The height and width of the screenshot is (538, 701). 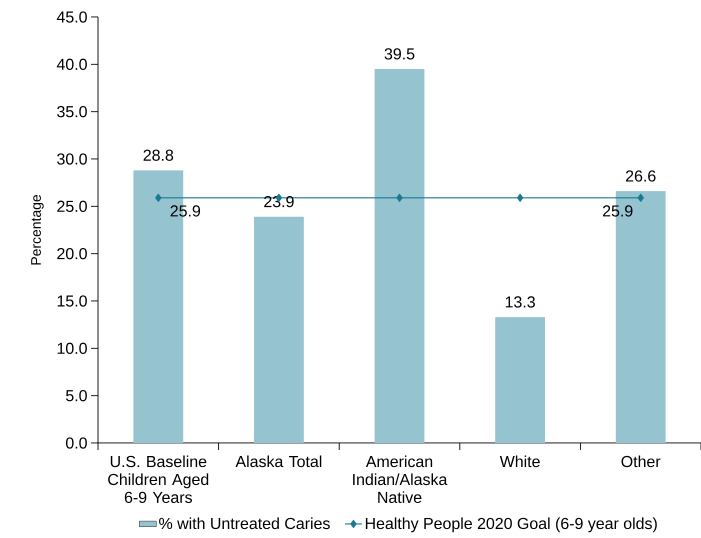 What do you see at coordinates (72, 159) in the screenshot?
I see `y-tick-label: 30.0` at bounding box center [72, 159].